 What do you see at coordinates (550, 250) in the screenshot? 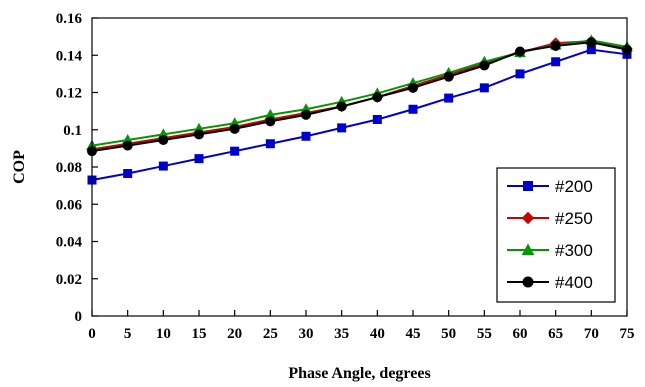
I see `legend-item: #300` at bounding box center [550, 250].